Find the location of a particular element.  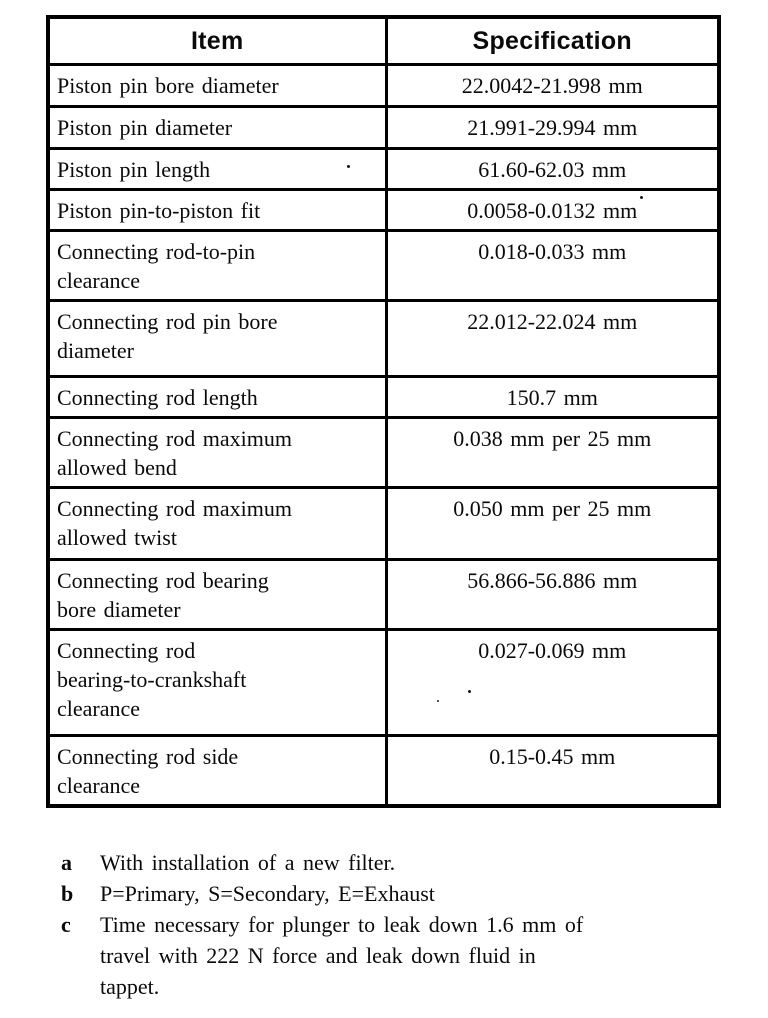

footnote-label: c is located at coordinates (66, 924).